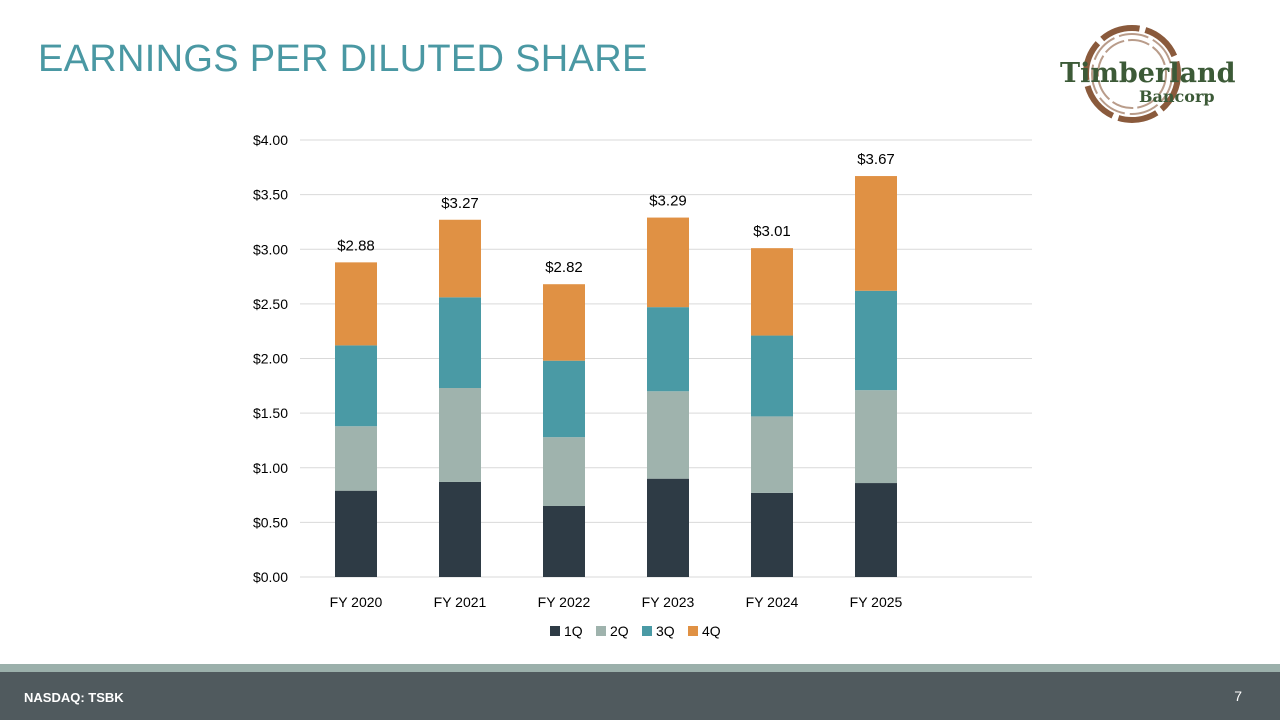 The image size is (1280, 720). I want to click on legend-label: 1Q, so click(573, 631).